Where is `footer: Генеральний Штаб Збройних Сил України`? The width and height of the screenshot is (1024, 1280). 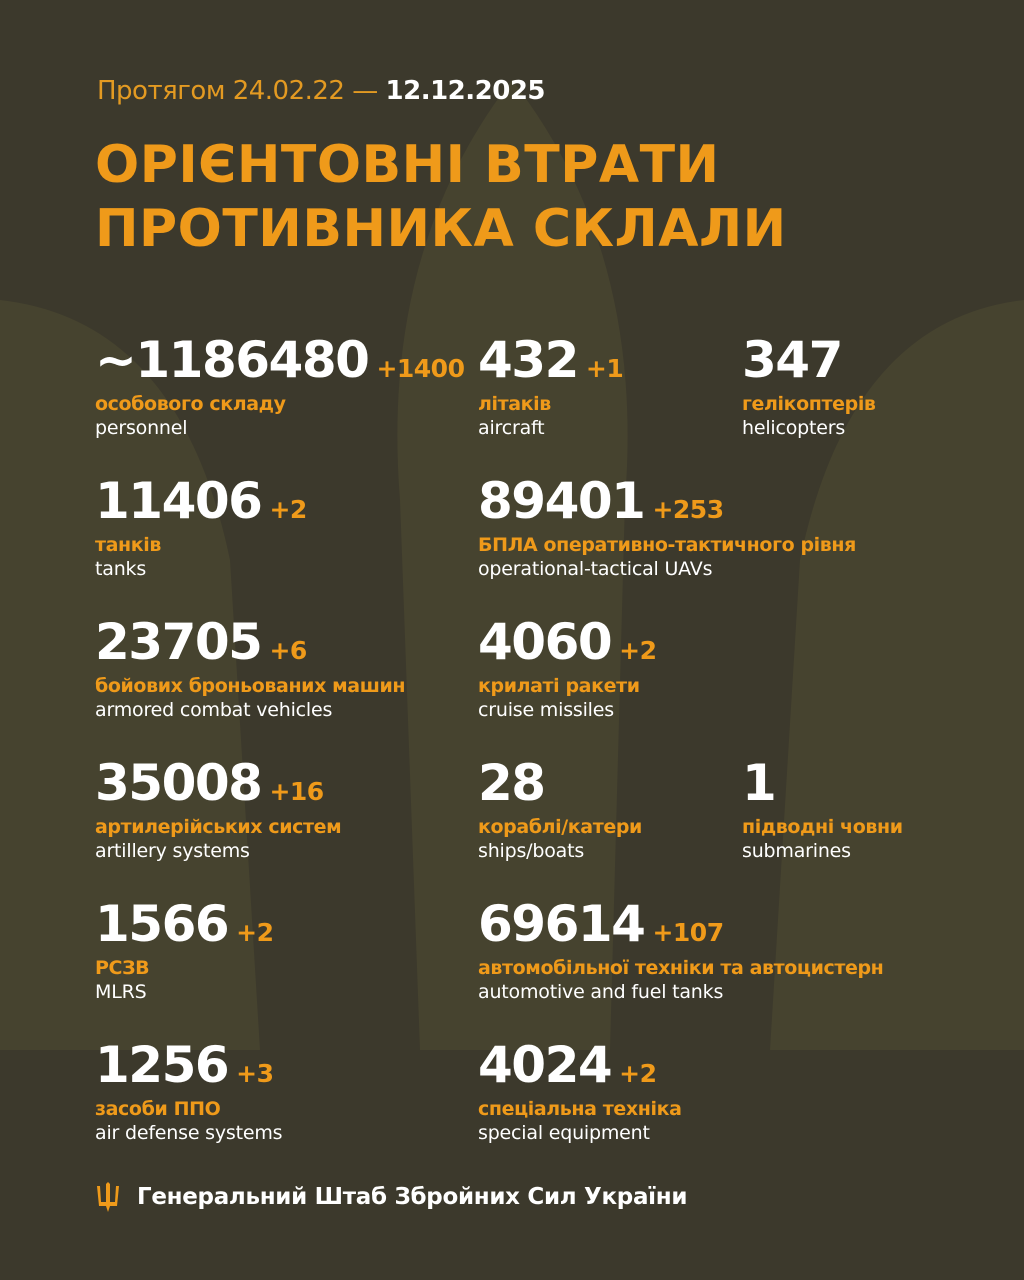
footer: Генеральний Штаб Збройних Сил України is located at coordinates (391, 1197).